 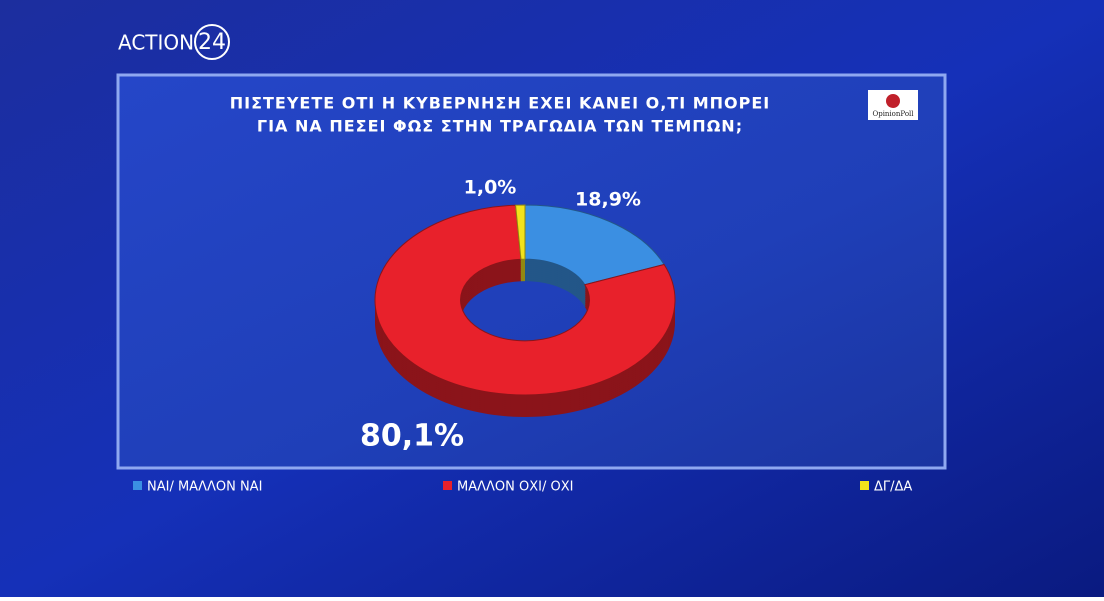 What do you see at coordinates (515, 487) in the screenshot?
I see `legend-label: ΜΑΛΛΟΝ ΟΧΙ/ ΟΧΙ` at bounding box center [515, 487].